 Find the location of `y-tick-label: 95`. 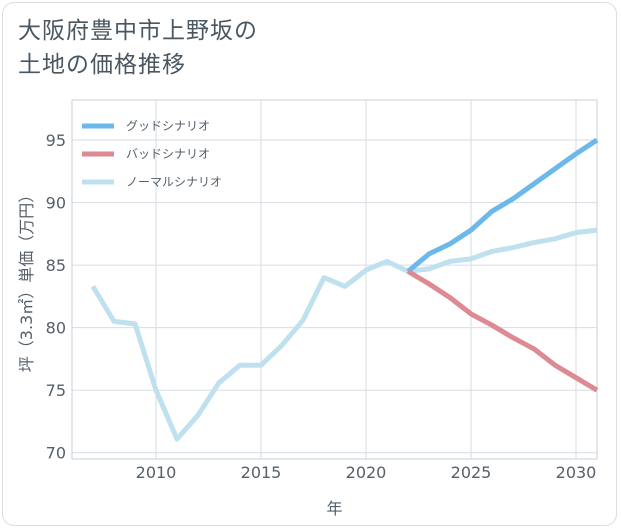

y-tick-label: 95 is located at coordinates (56, 140).